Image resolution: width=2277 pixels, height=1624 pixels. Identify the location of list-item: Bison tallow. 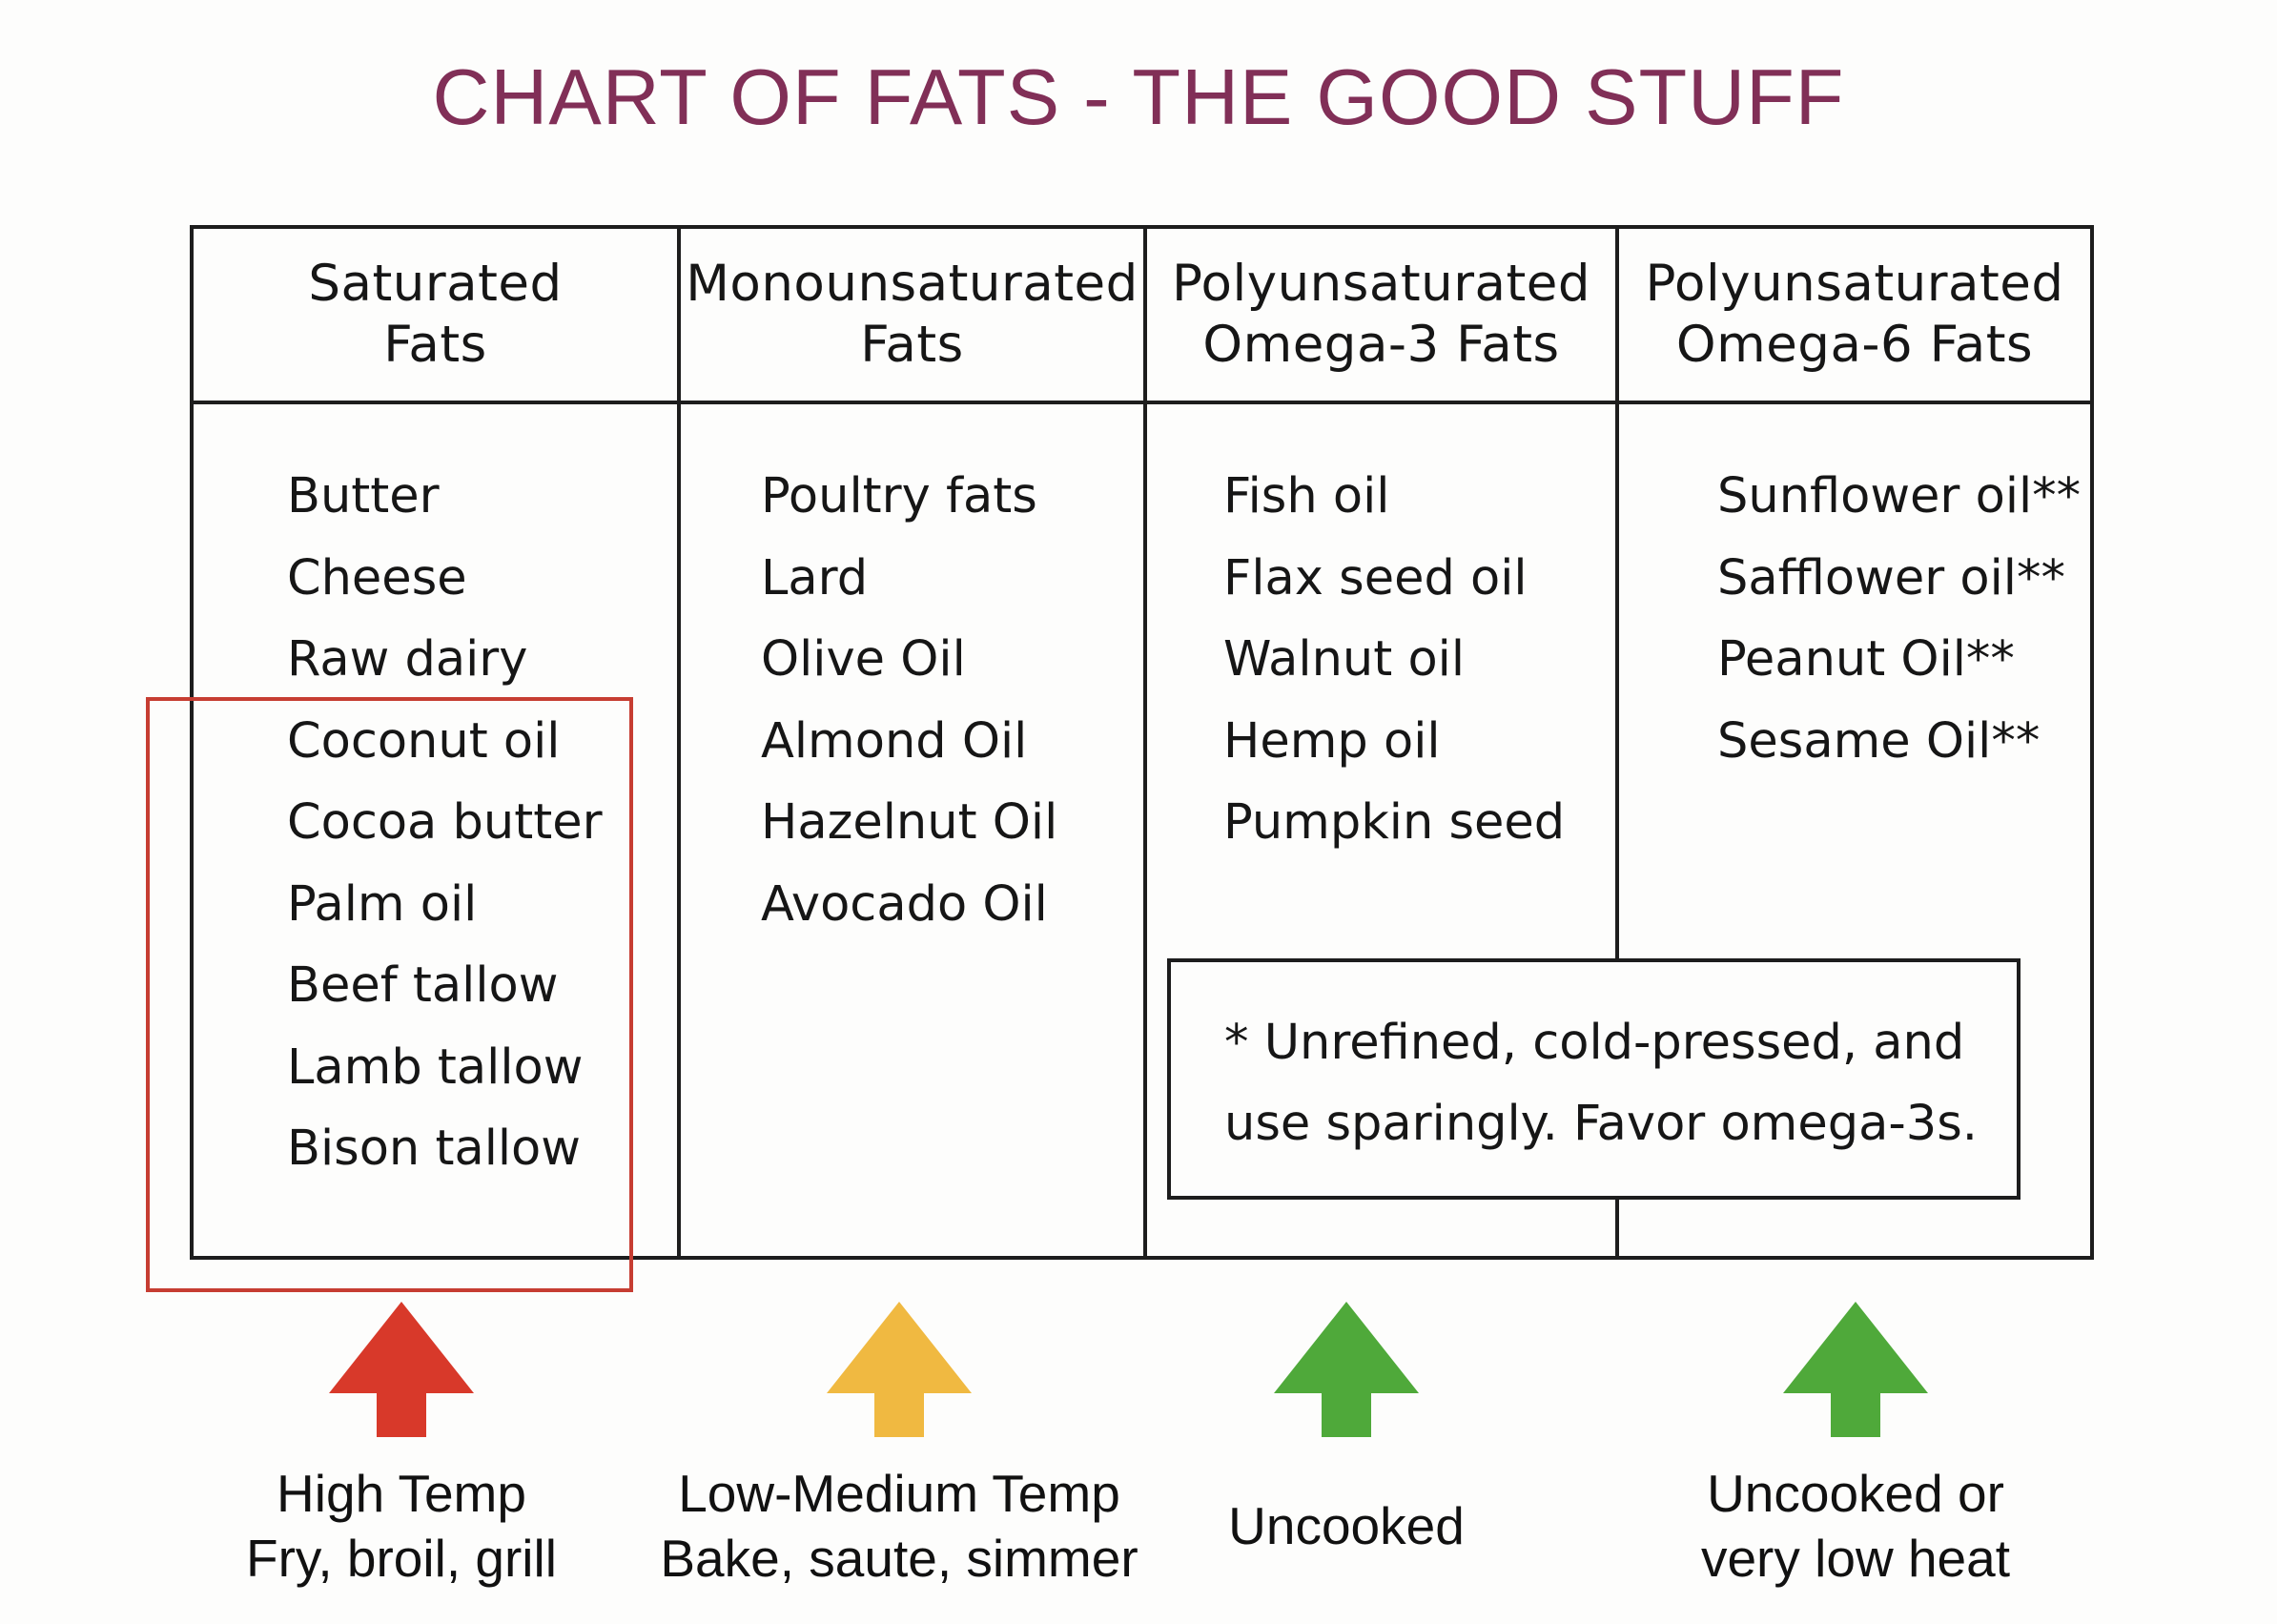
(434, 1148).